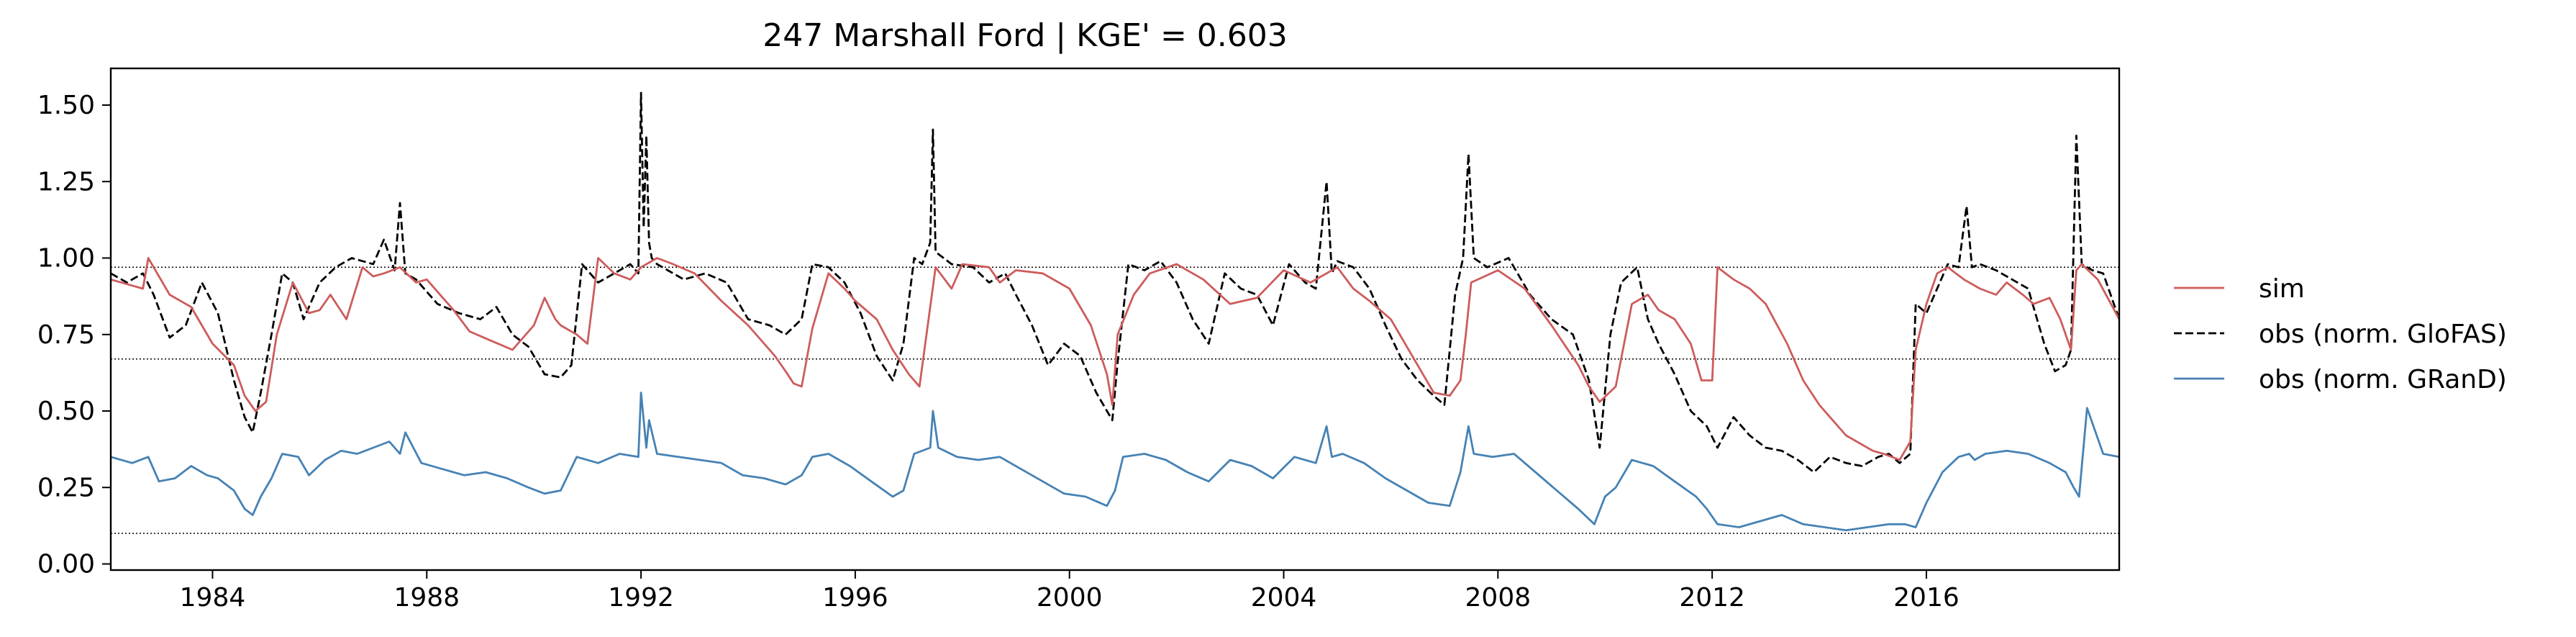  What do you see at coordinates (2282, 289) in the screenshot?
I see `legend-label-0: sim` at bounding box center [2282, 289].